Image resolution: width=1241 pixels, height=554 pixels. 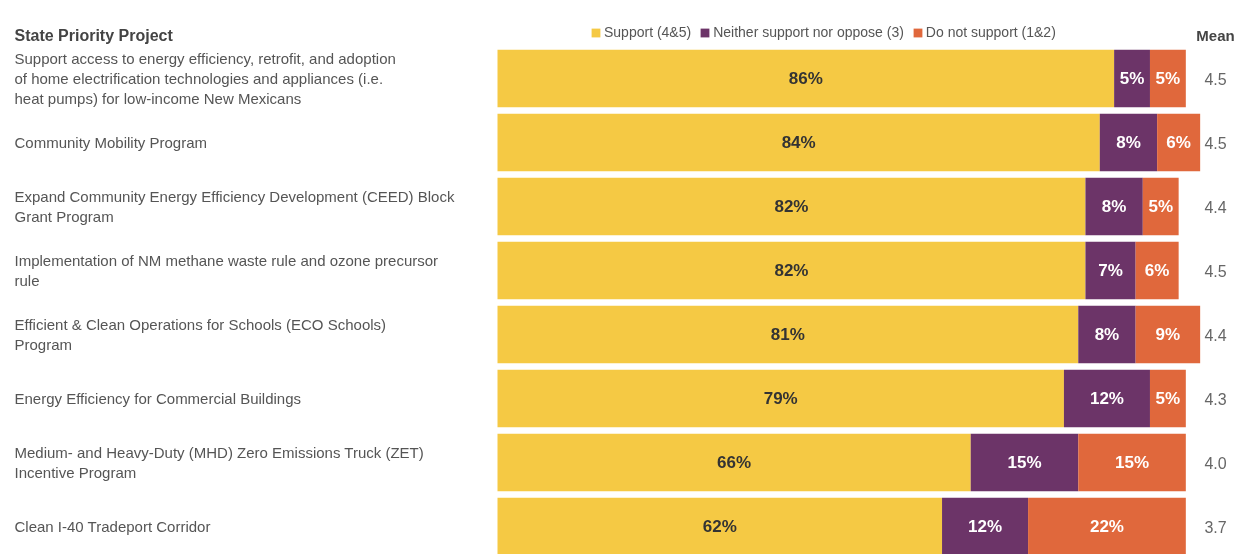 What do you see at coordinates (158, 398) in the screenshot?
I see `y-tick-label: Energy Efficiency for Commercial Buildings` at bounding box center [158, 398].